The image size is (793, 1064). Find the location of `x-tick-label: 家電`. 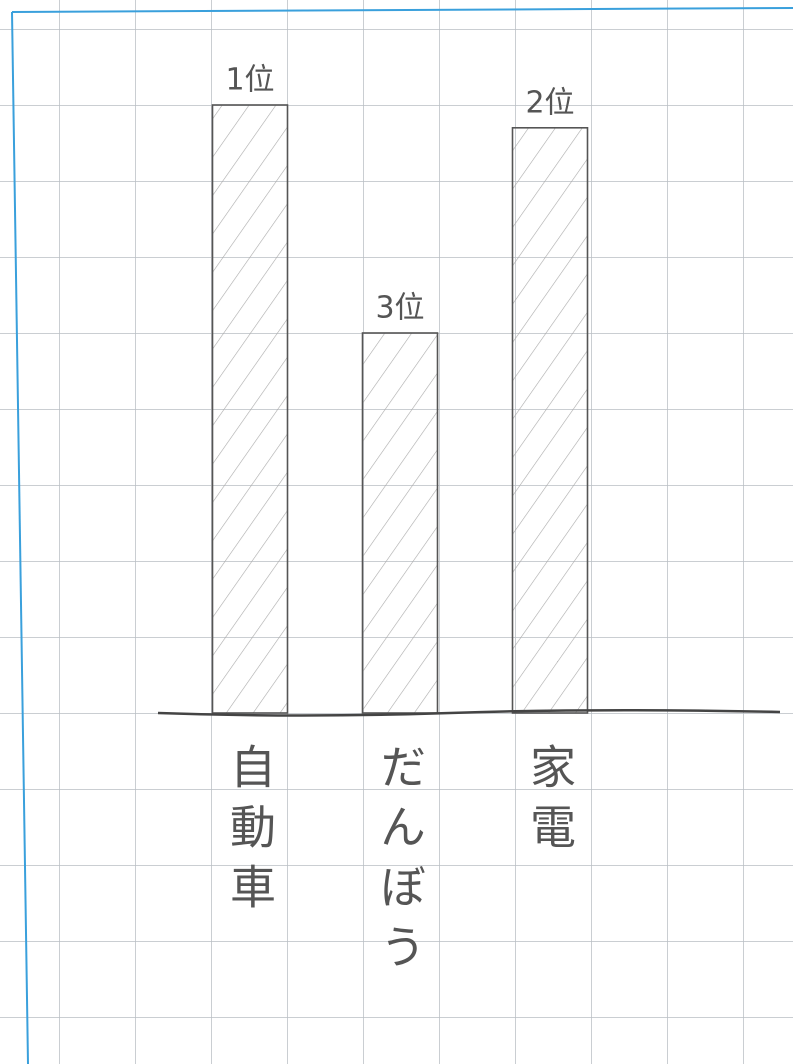

x-tick-label: 家電 is located at coordinates (550, 803).